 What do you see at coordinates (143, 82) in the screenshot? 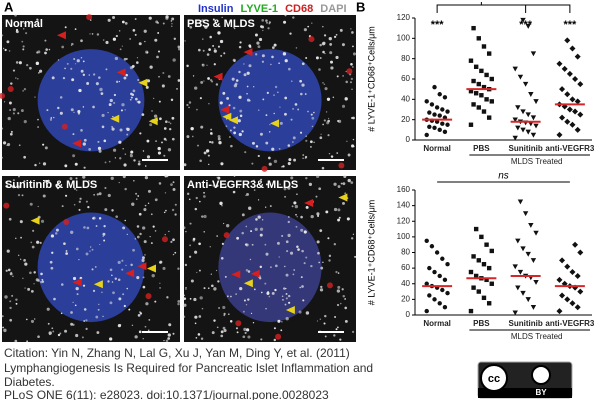
I see `arrowhead` at bounding box center [143, 82].